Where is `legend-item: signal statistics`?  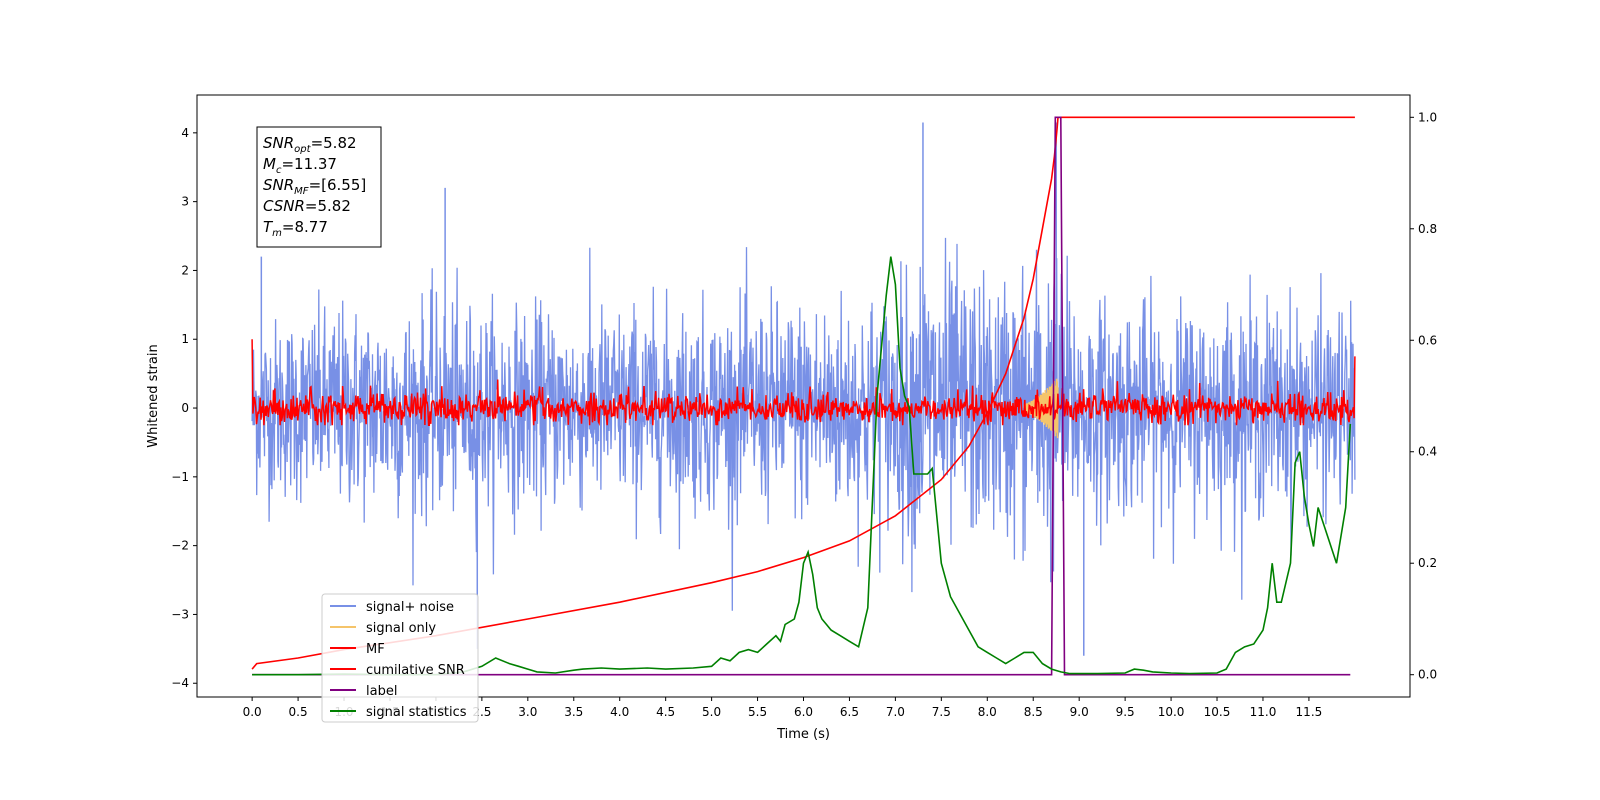
legend-item: signal statistics is located at coordinates (398, 712).